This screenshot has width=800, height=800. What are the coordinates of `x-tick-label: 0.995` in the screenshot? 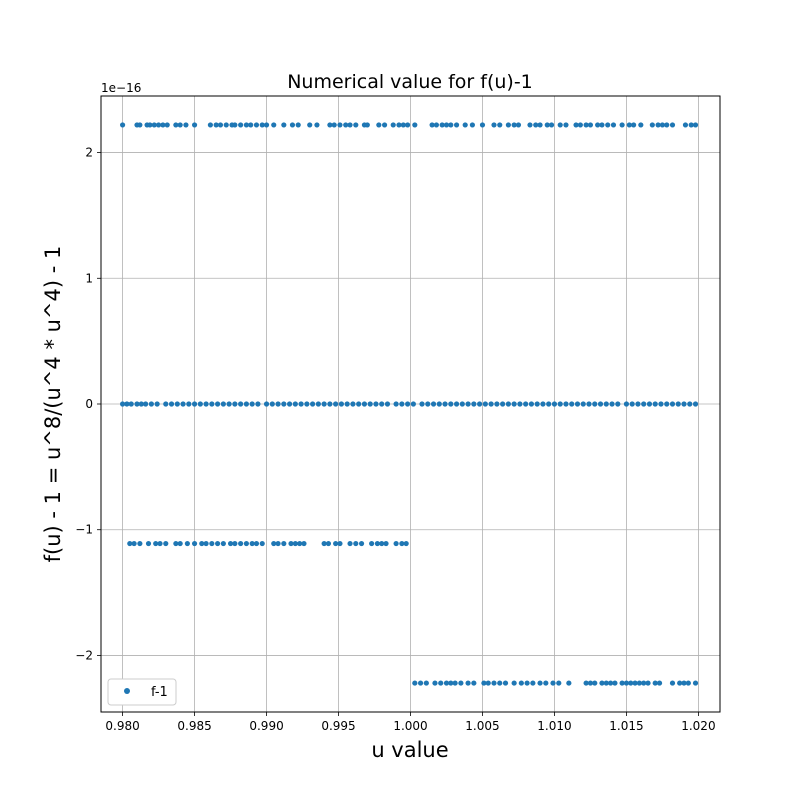 It's located at (338, 726).